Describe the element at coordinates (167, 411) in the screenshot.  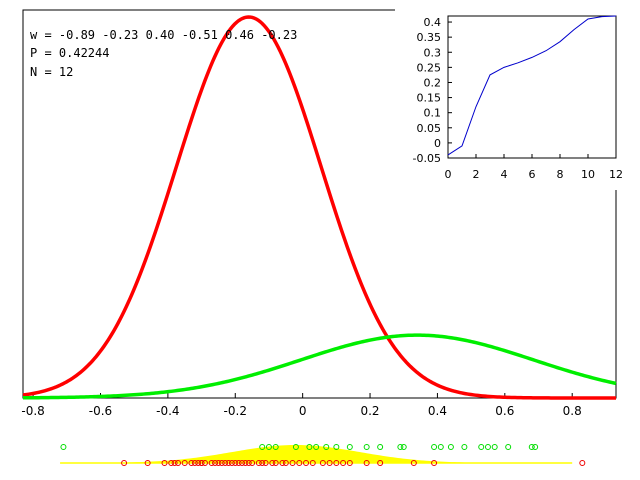
I see `main-x-tick-label: -0.4` at that location.